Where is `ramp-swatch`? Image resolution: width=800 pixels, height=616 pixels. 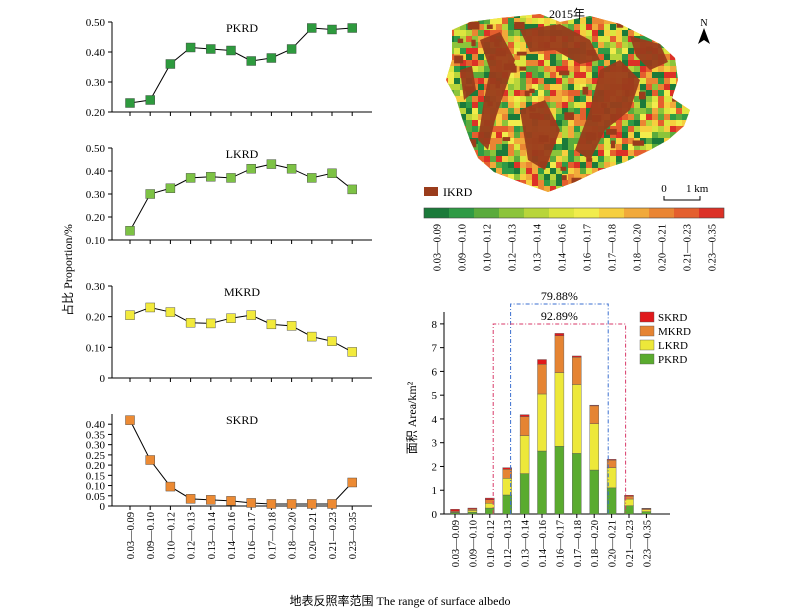
ramp-swatch is located at coordinates (461, 213).